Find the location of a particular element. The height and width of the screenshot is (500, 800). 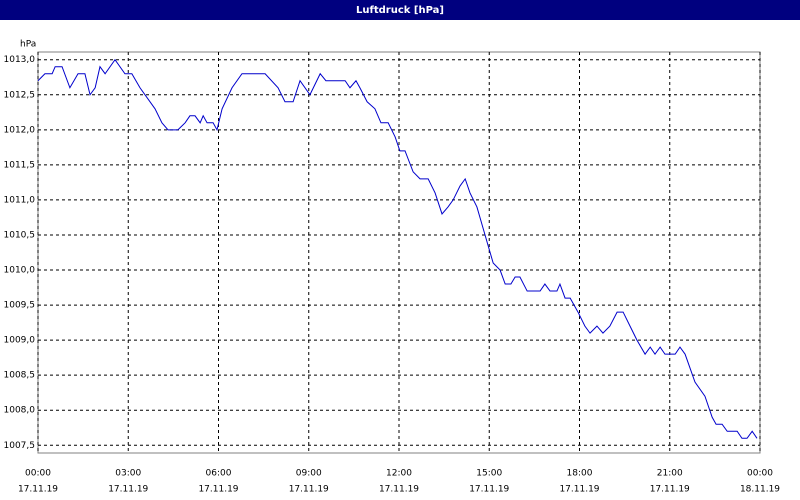

x-tick-label: 06:00 is located at coordinates (219, 474).